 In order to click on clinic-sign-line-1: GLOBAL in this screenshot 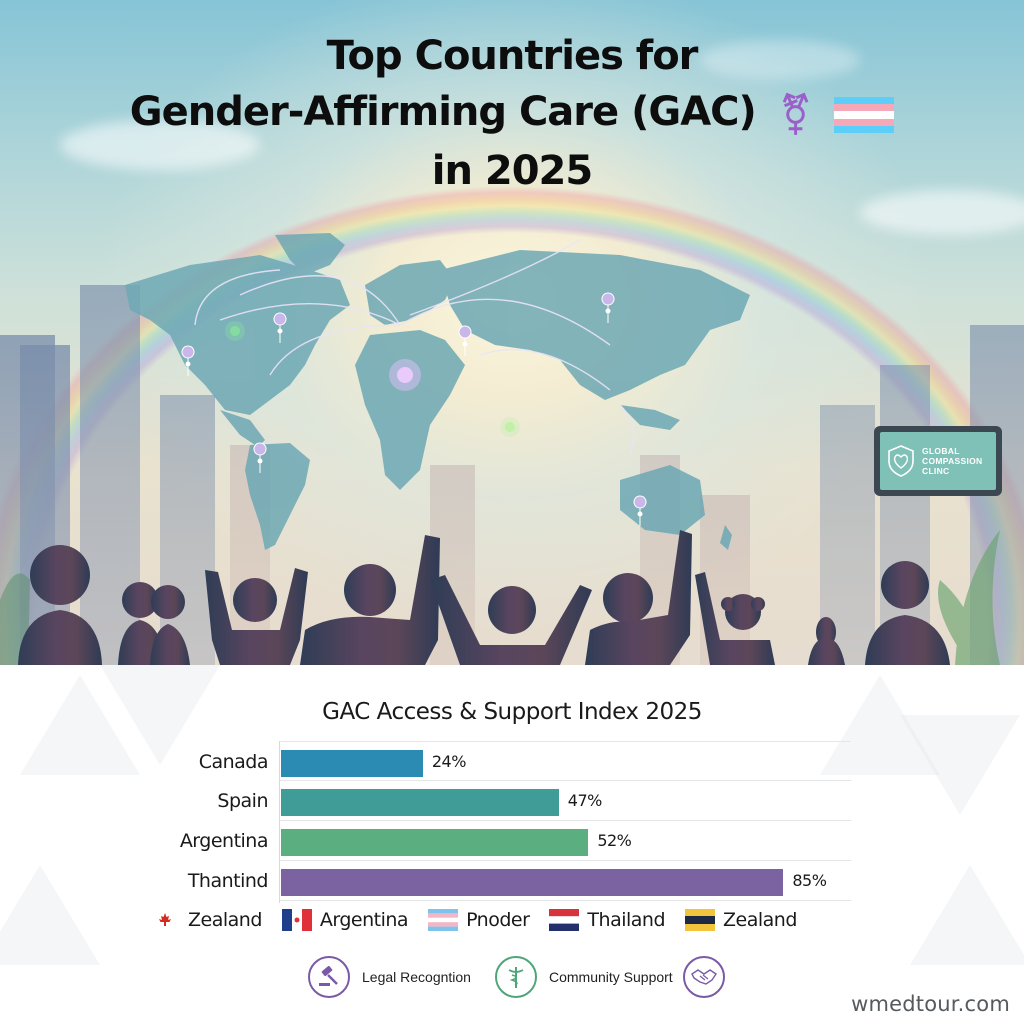, I will do `click(941, 451)`.